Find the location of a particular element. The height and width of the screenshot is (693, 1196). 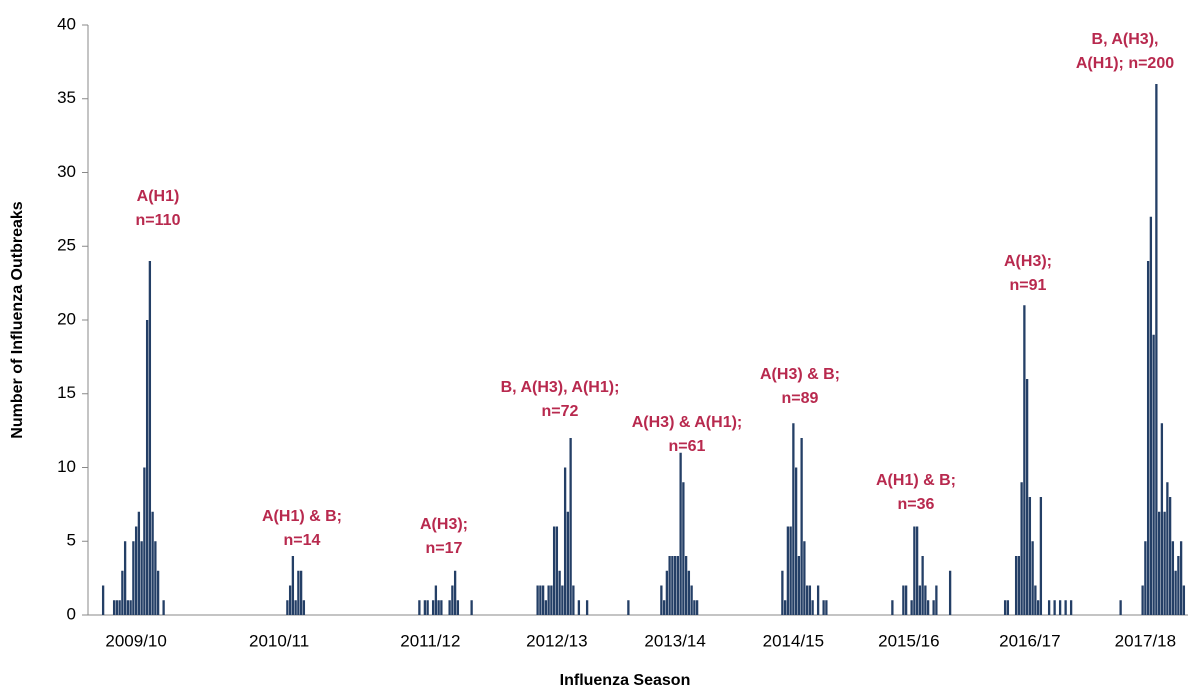

x-tick-label: 2014/15 is located at coordinates (793, 640).